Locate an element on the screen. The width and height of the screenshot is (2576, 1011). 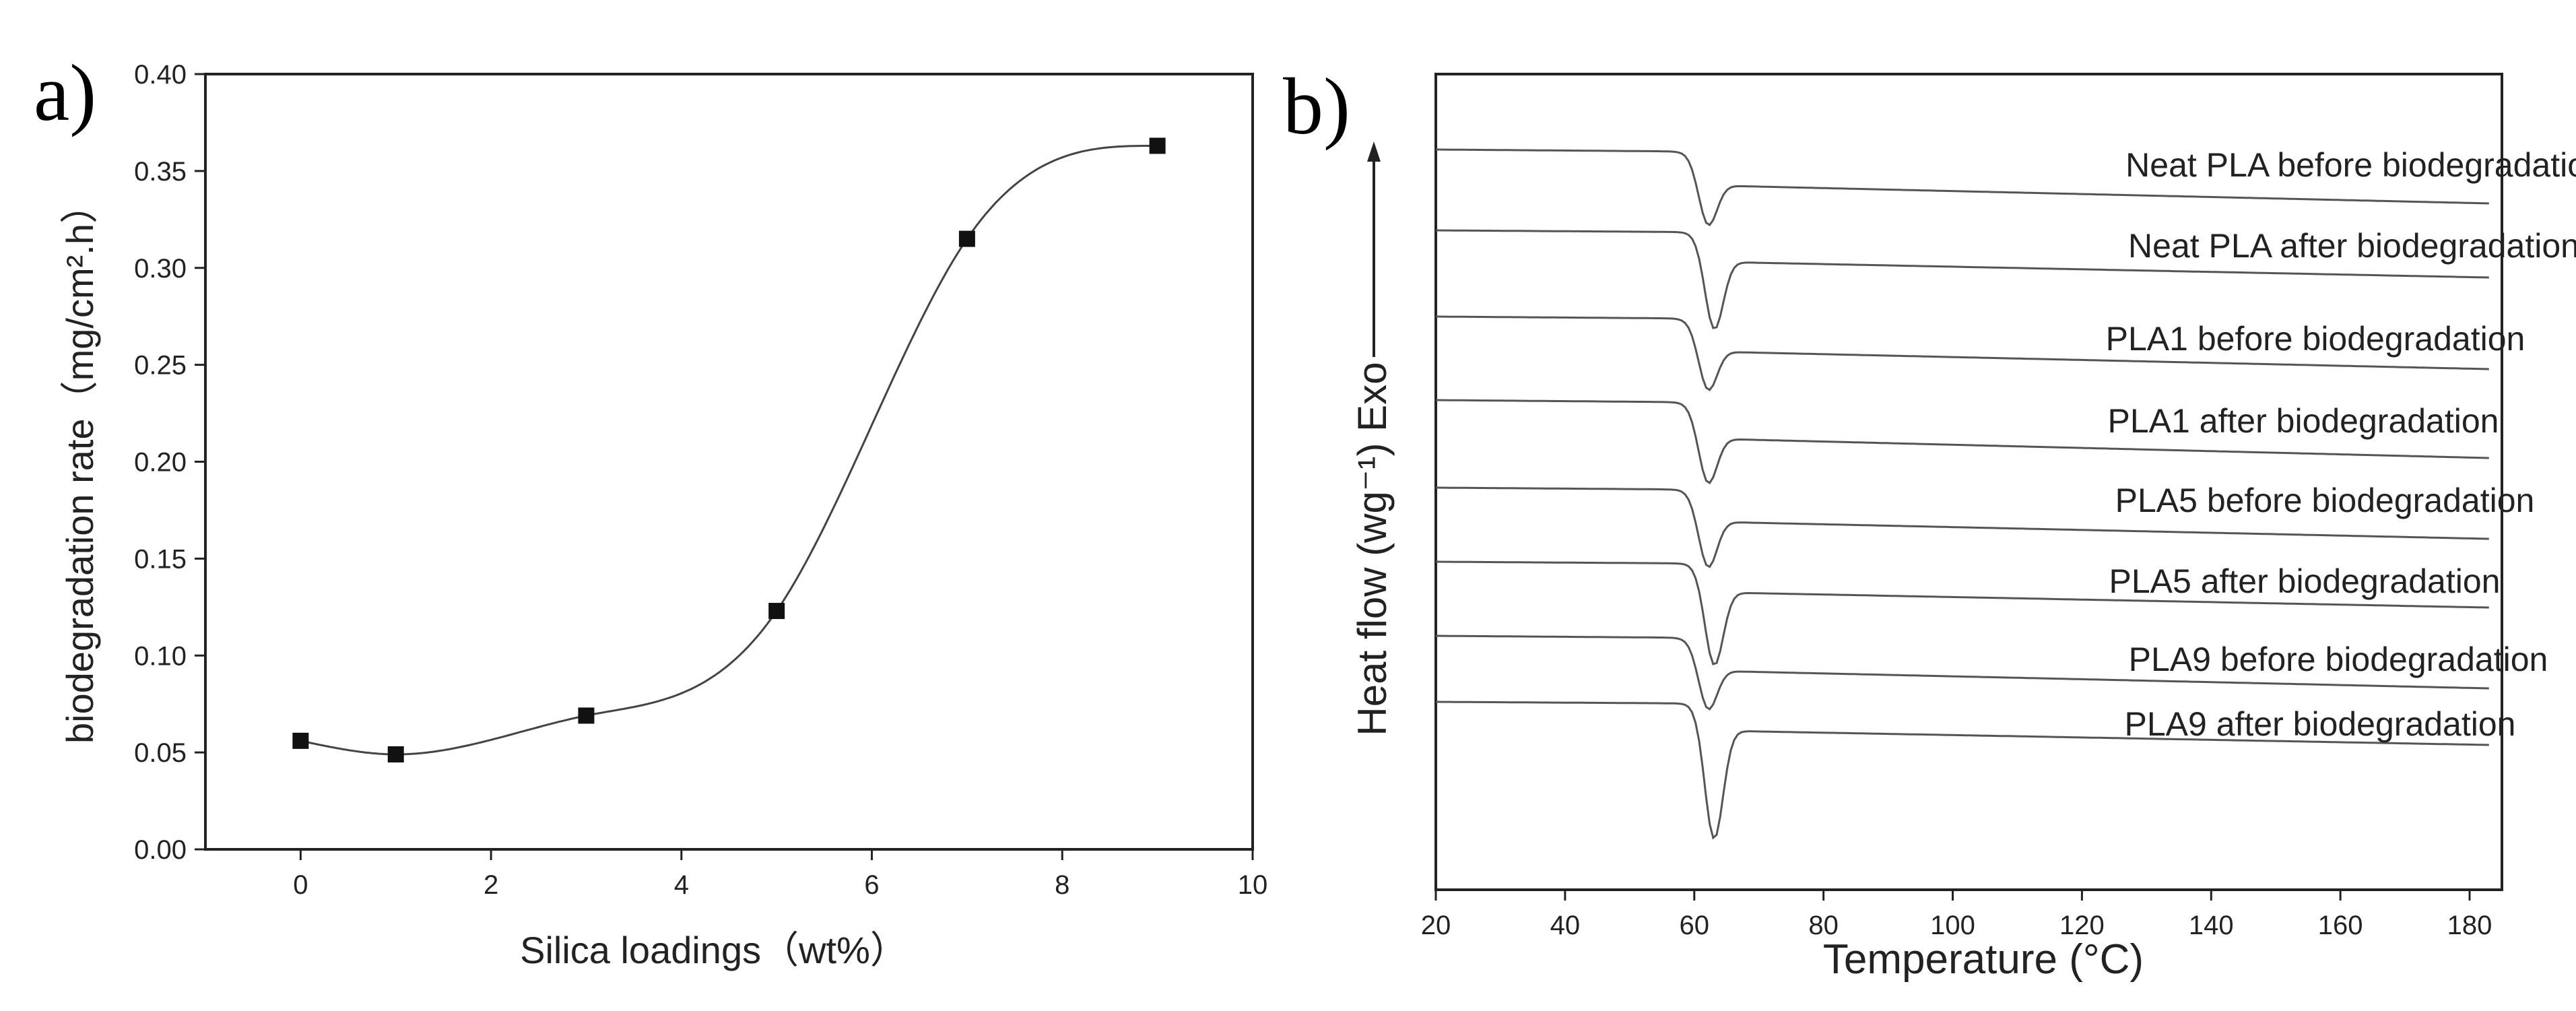
x-tick-label: 60 is located at coordinates (1695, 925).